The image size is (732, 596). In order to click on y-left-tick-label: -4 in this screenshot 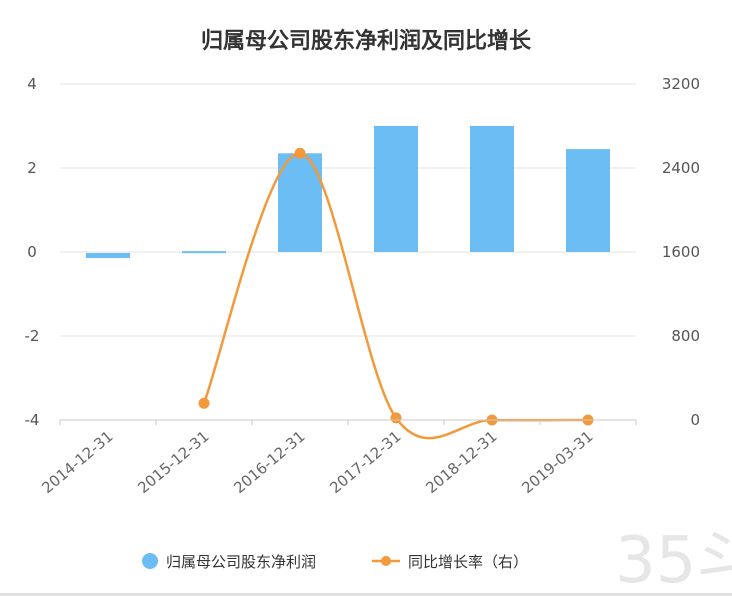, I will do `click(32, 420)`.